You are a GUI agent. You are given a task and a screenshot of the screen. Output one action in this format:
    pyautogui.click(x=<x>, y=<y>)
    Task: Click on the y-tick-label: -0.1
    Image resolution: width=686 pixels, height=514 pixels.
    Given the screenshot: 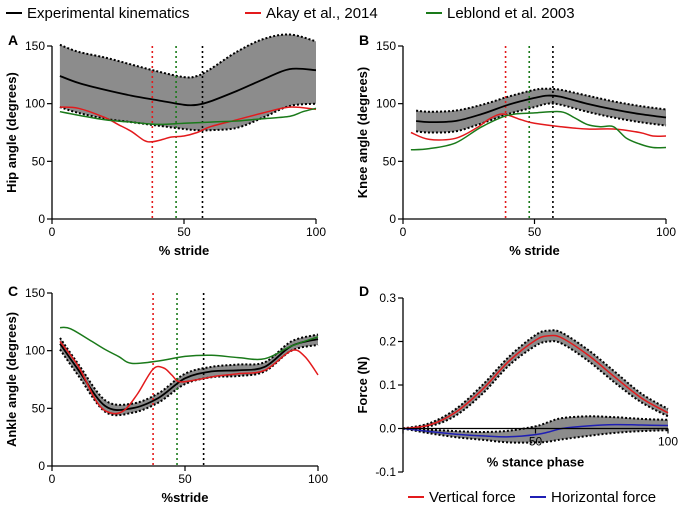 What is the action you would take?
    pyautogui.click(x=385, y=472)
    